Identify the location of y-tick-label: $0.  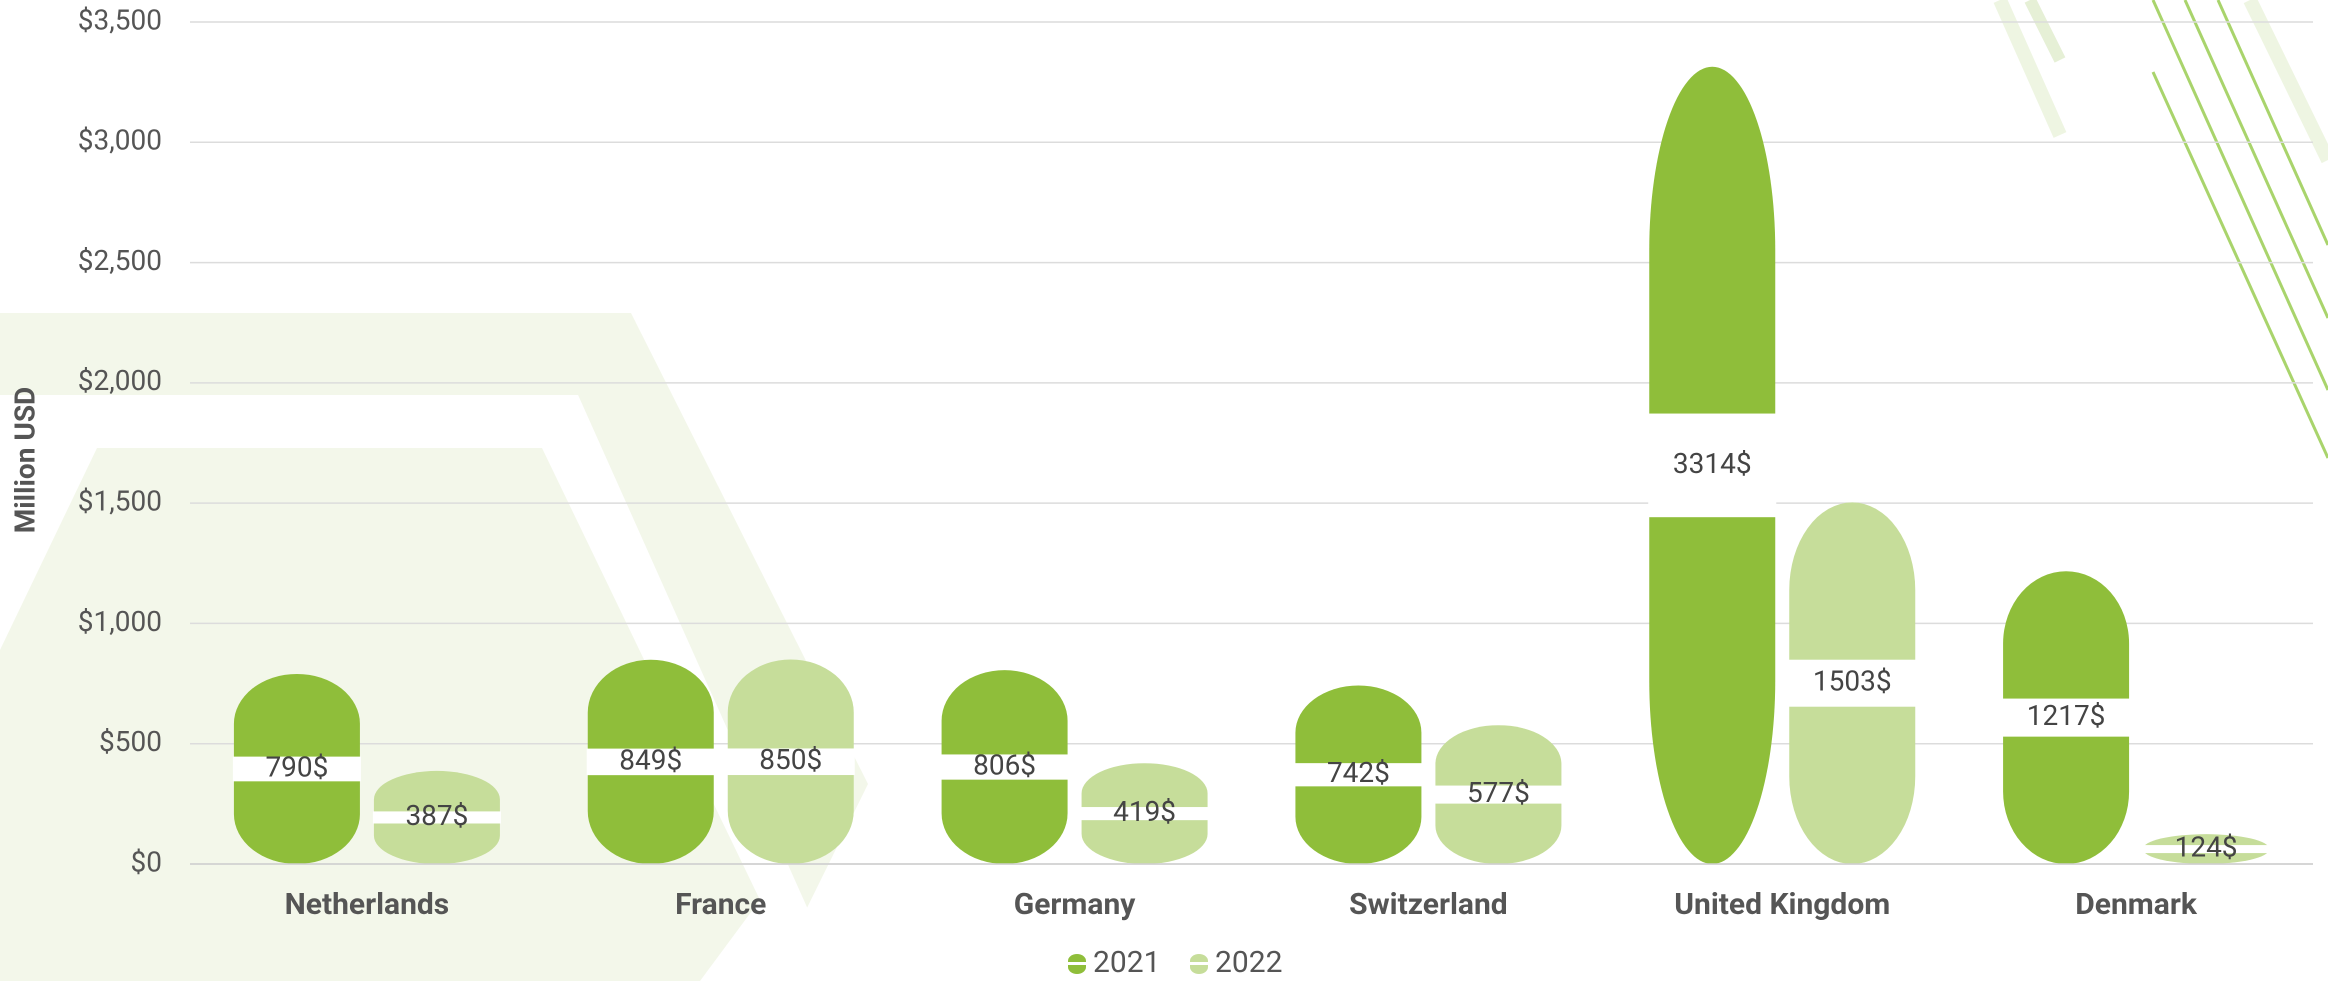
(146, 861).